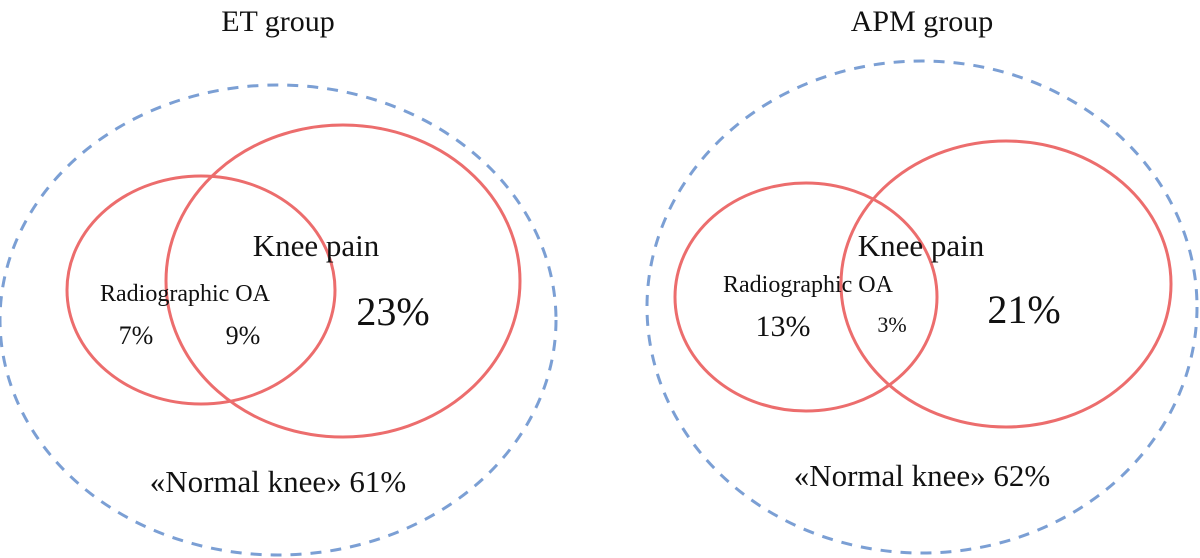  What do you see at coordinates (783, 326) in the screenshot?
I see `apm-oa-only-value: 13%` at bounding box center [783, 326].